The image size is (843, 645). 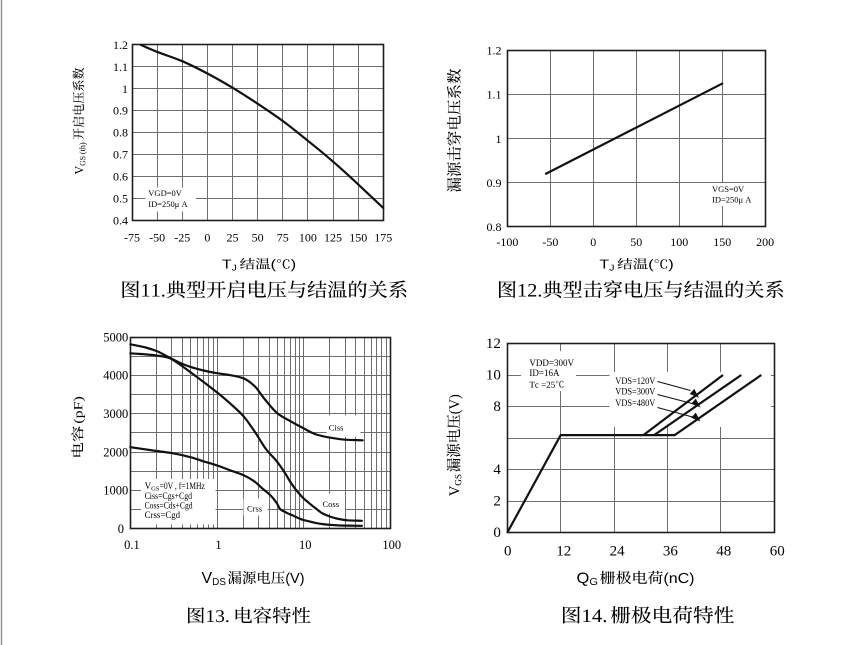 I want to click on svg-text: 0.1, so click(x=132, y=545).